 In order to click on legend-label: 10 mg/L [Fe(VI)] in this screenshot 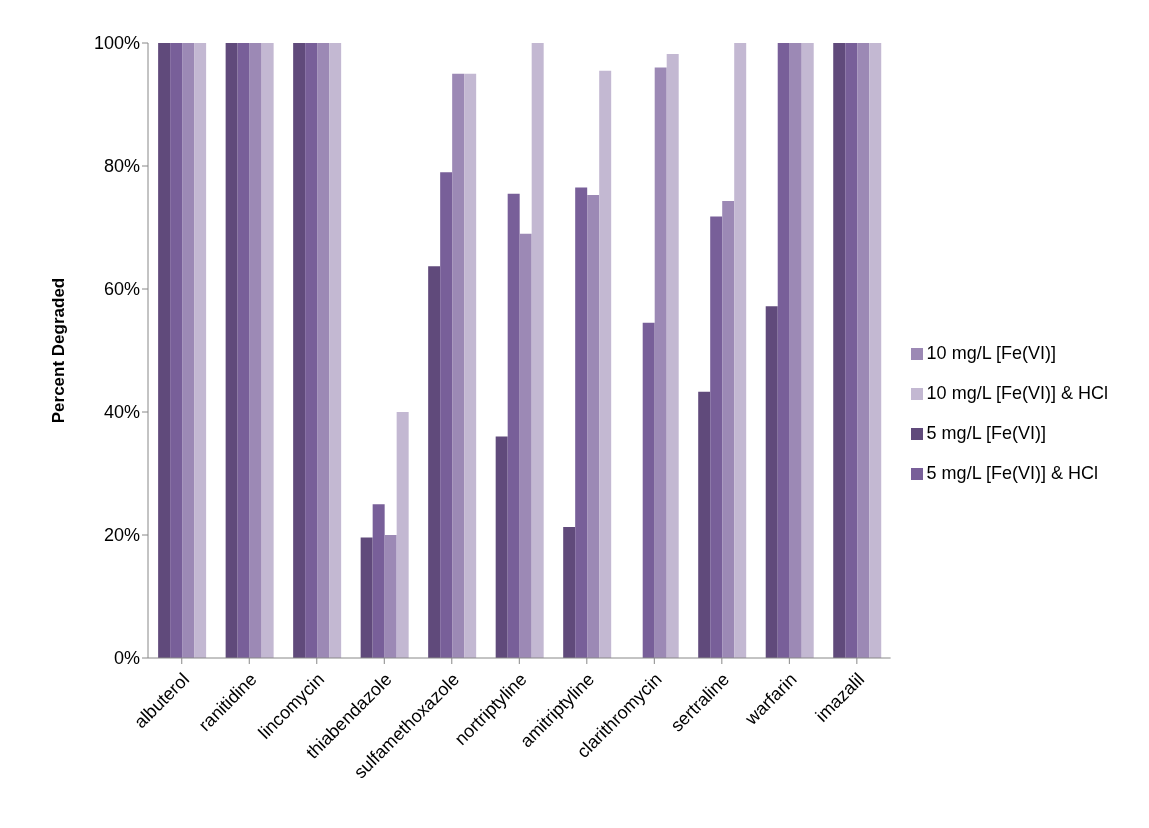, I will do `click(991, 353)`.